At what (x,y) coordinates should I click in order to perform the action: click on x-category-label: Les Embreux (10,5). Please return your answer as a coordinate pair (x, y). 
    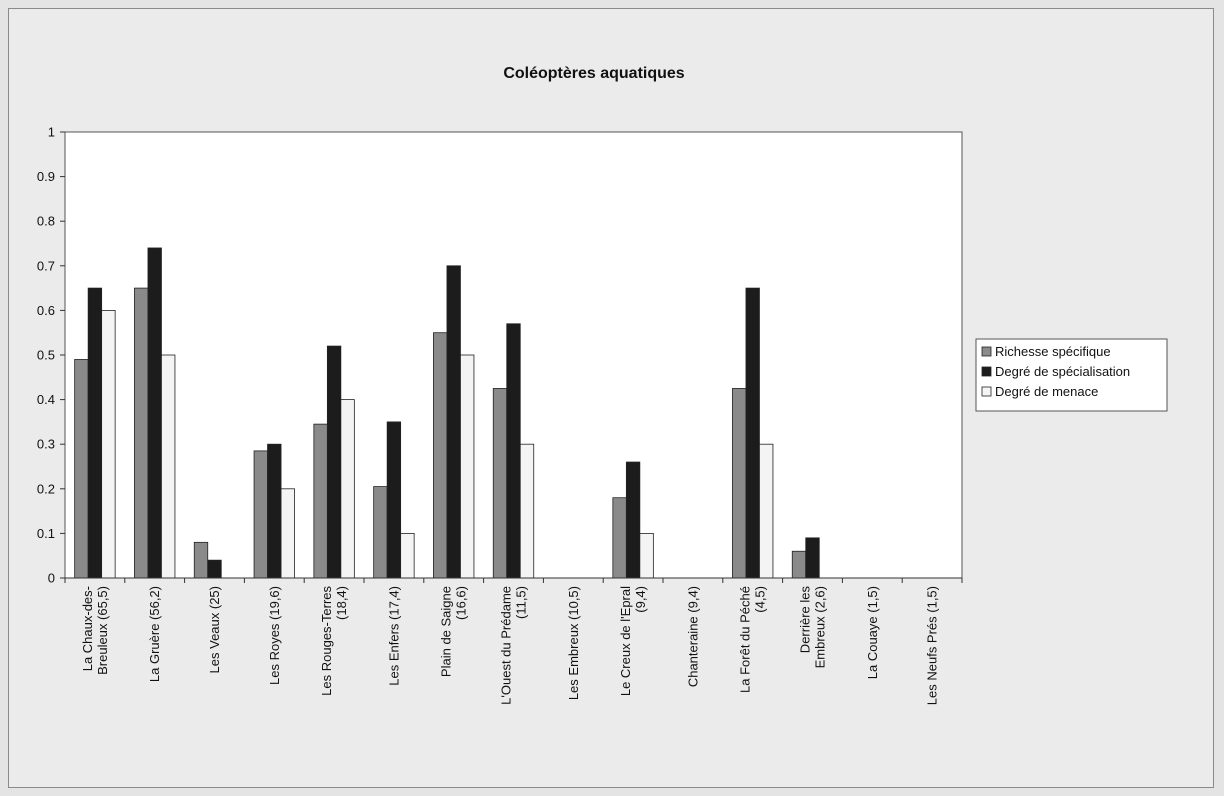
    Looking at the image, I should click on (573, 643).